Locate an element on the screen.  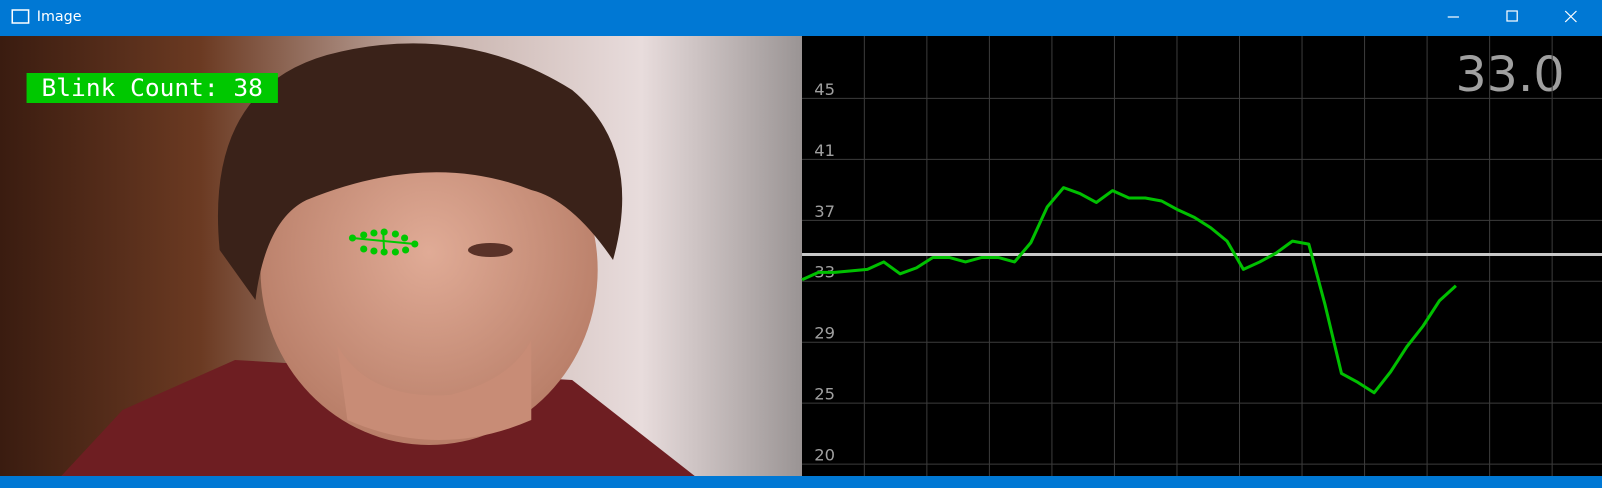
hair is located at coordinates (420, 171).